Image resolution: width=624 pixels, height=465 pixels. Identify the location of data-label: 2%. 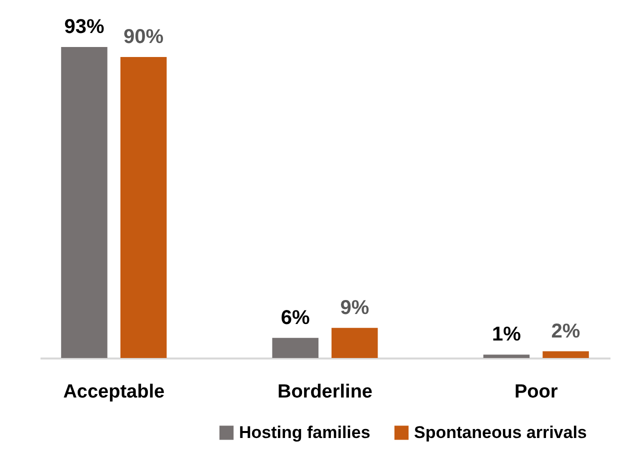
(565, 331).